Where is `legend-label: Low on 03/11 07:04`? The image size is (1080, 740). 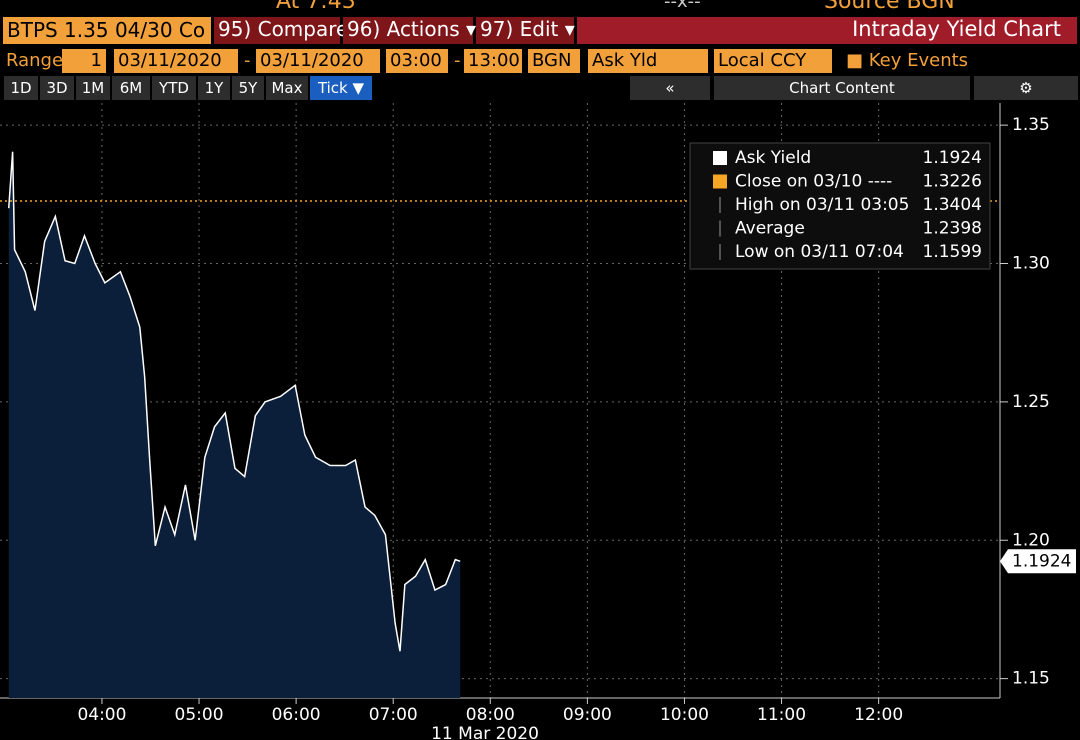 legend-label: Low on 03/11 07:04 is located at coordinates (819, 252).